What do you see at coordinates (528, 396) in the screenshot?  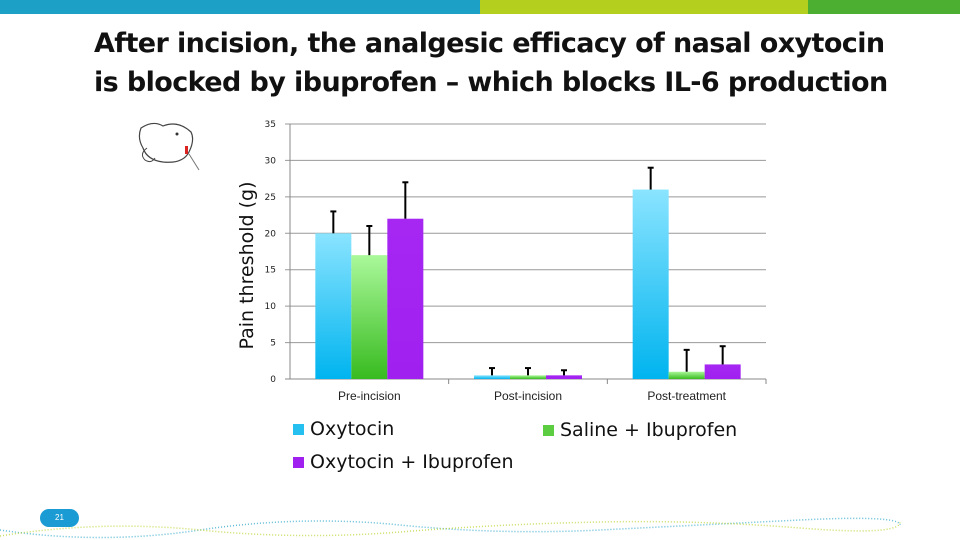 I see `x-tick-label: Post-incision` at bounding box center [528, 396].